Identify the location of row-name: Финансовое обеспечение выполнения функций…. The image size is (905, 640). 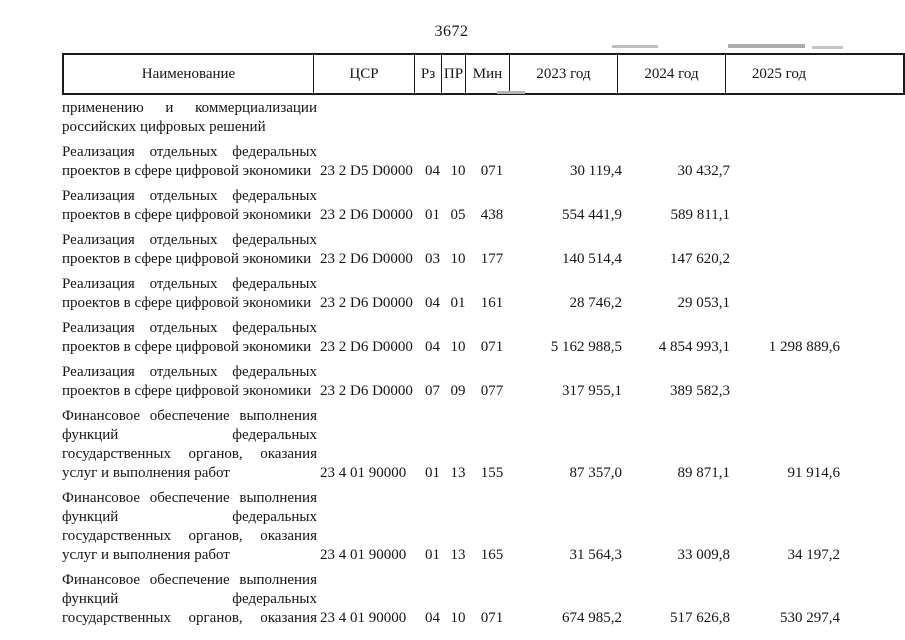
(190, 599).